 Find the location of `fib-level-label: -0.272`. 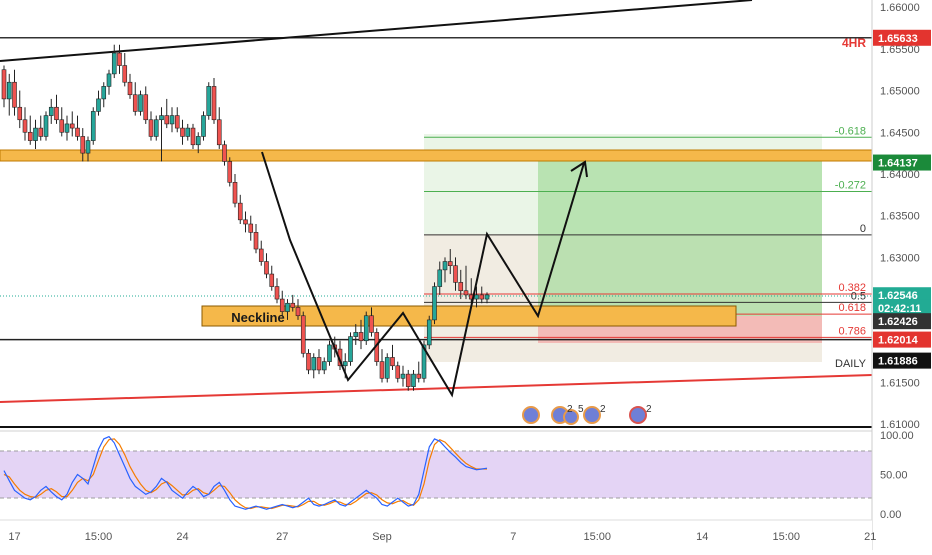

fib-level-label: -0.272 is located at coordinates (850, 185).